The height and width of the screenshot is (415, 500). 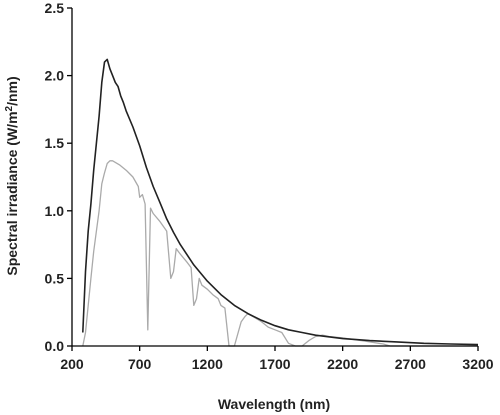 What do you see at coordinates (274, 404) in the screenshot?
I see `x-axis-title: Wavelength (nm)` at bounding box center [274, 404].